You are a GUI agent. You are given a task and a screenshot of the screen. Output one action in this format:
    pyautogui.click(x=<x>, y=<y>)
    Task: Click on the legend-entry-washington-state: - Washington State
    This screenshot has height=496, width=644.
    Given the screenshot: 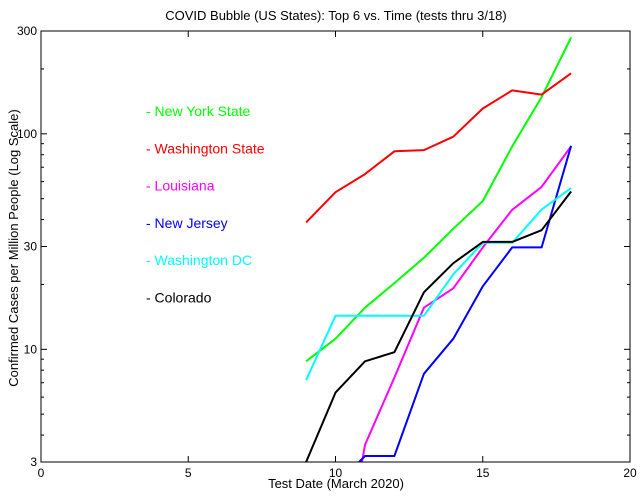 What is the action you would take?
    pyautogui.click(x=205, y=148)
    